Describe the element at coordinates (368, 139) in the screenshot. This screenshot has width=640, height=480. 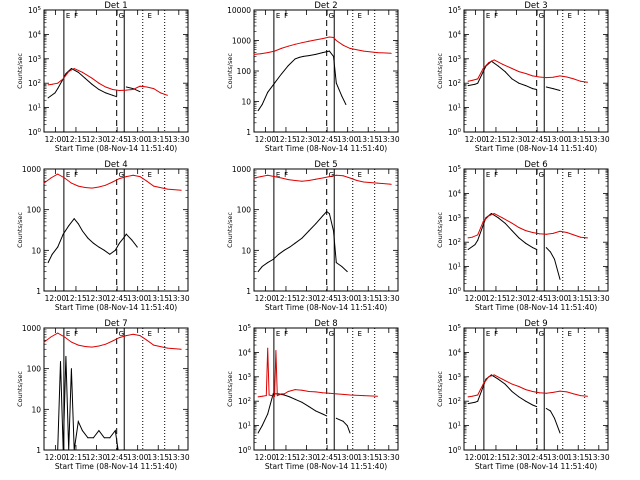
I see `x-tick-label: 13:15` at that location.